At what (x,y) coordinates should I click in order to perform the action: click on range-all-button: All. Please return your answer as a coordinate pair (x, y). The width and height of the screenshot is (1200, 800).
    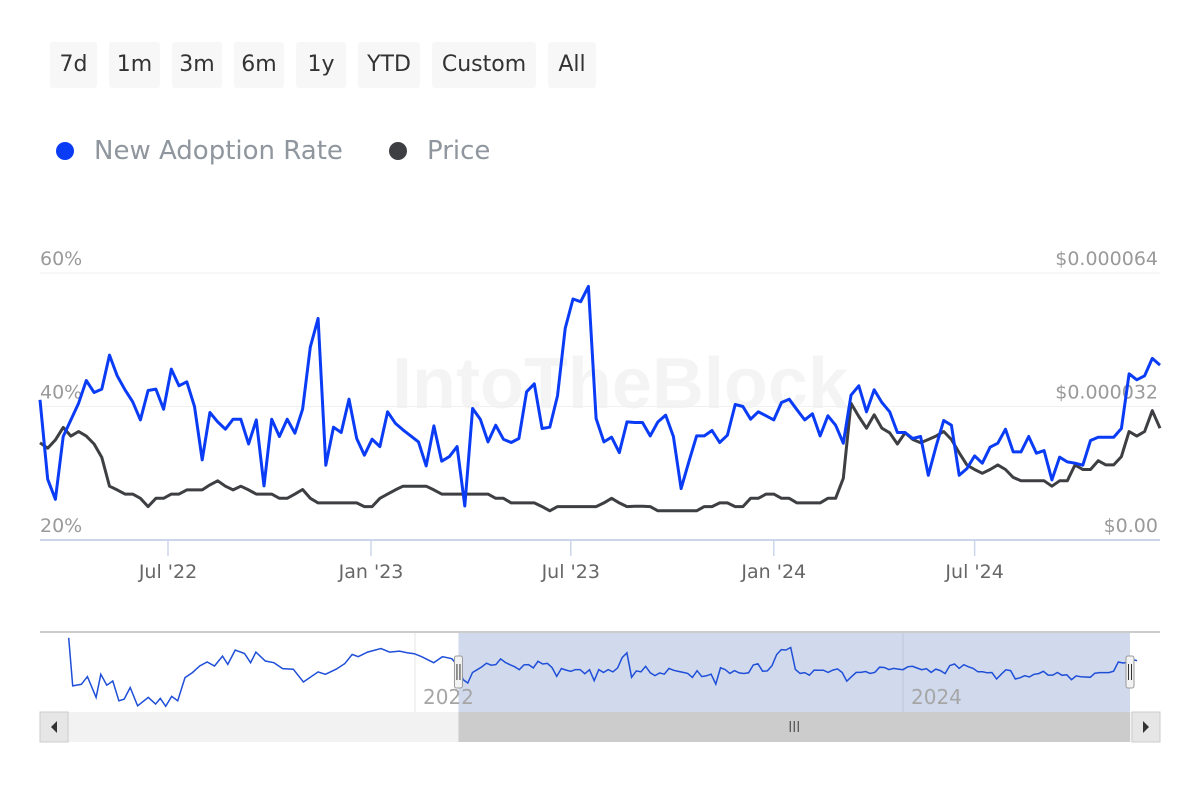
    Looking at the image, I should click on (572, 65).